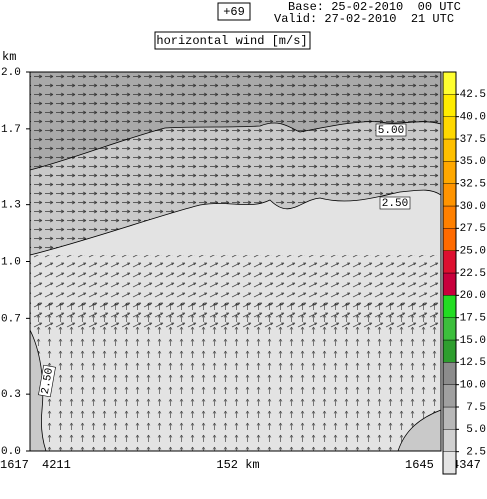 Image resolution: width=487 pixels, height=499 pixels. Describe the element at coordinates (473, 363) in the screenshot. I see `colorbar-label: 12.5` at that location.